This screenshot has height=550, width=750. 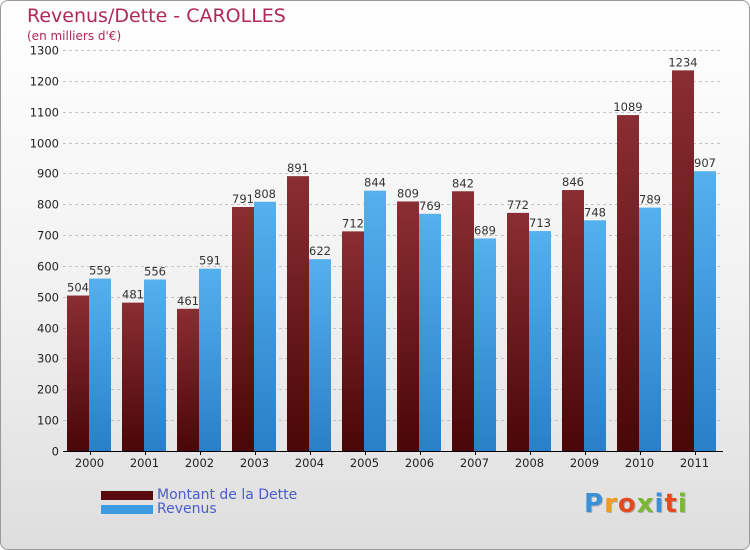 I want to click on legend-swatch-debt, so click(x=127, y=495).